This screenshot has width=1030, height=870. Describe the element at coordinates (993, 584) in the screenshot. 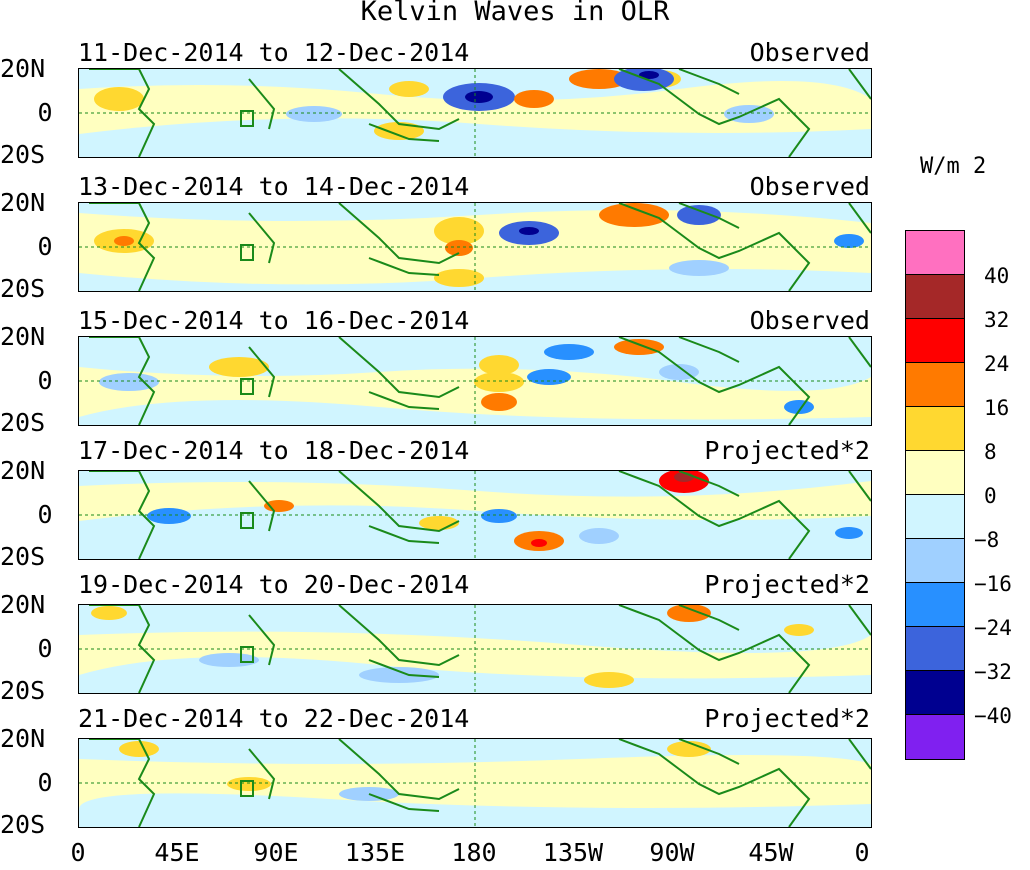

I see `legend-tick-neg16: −16` at that location.